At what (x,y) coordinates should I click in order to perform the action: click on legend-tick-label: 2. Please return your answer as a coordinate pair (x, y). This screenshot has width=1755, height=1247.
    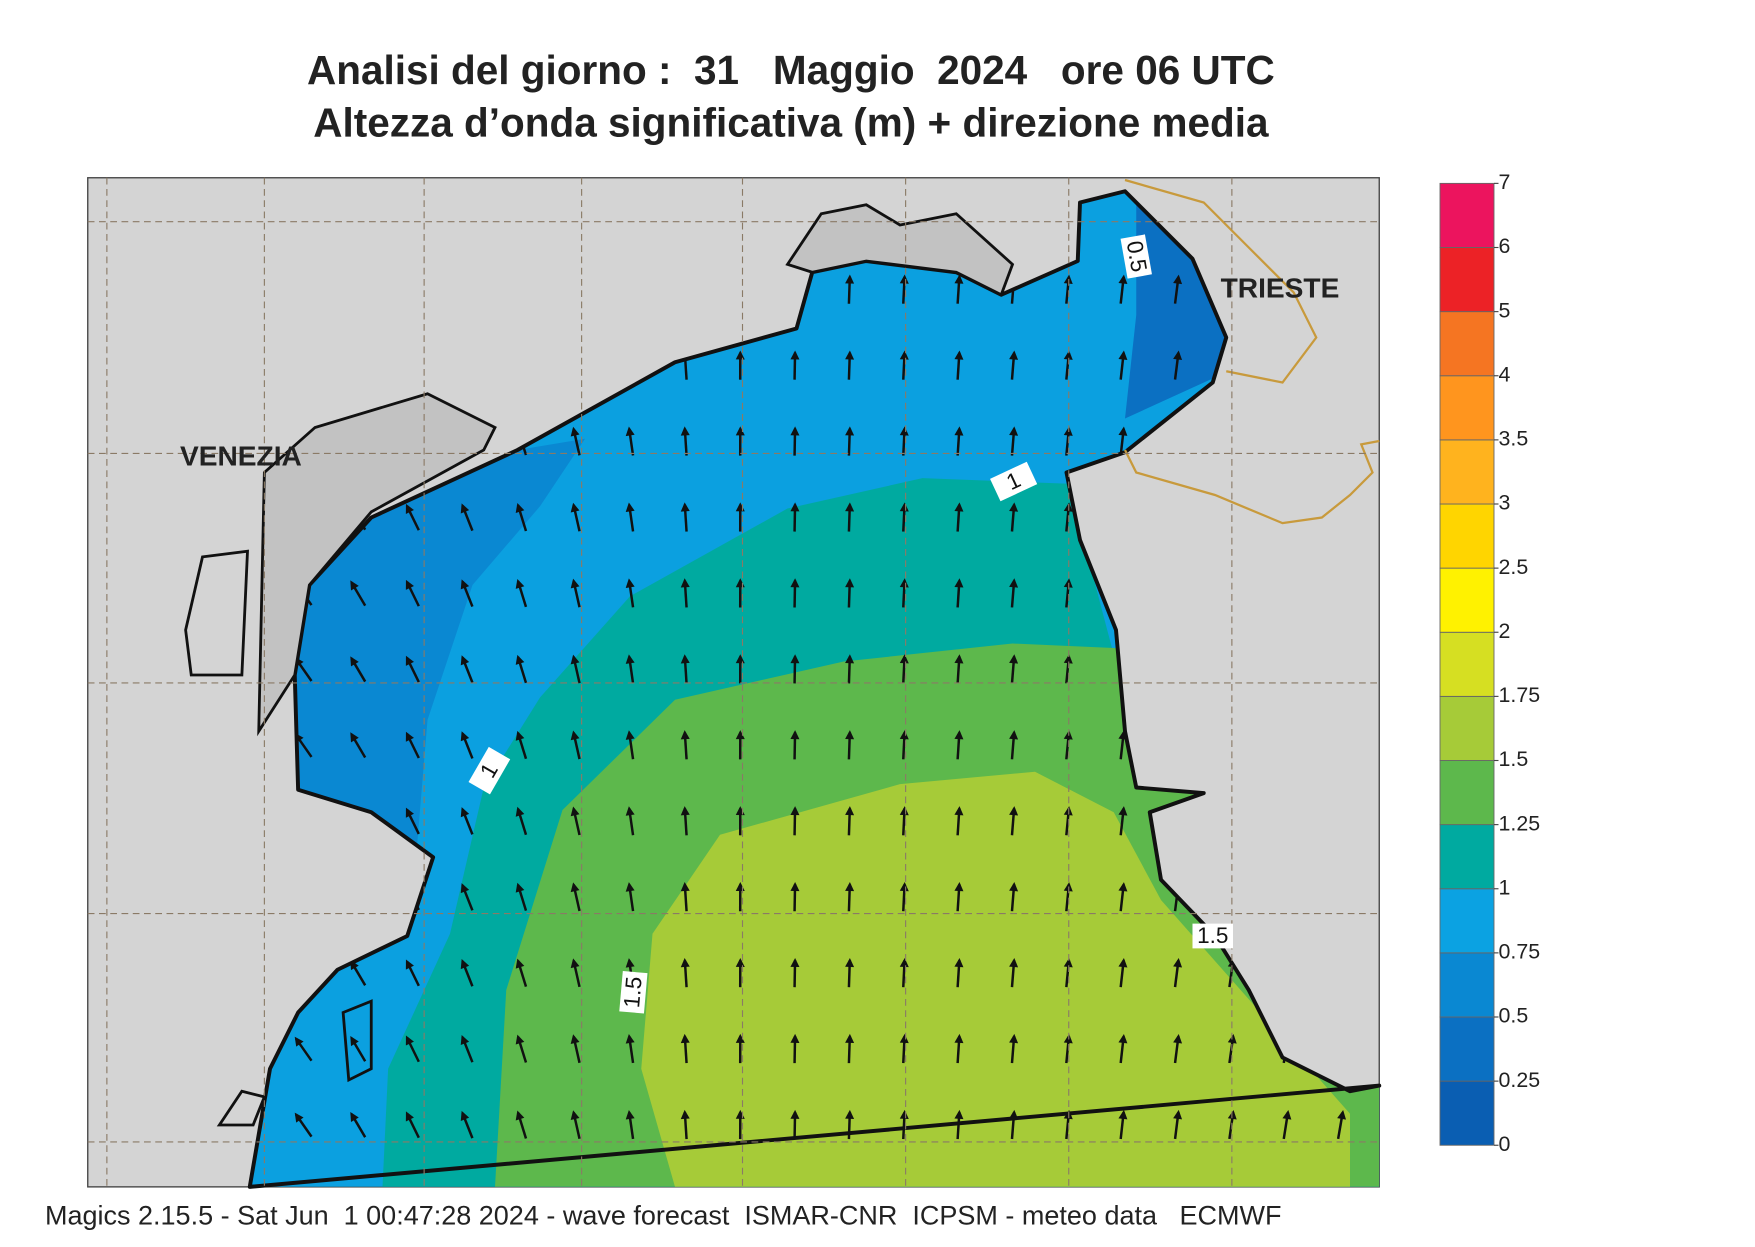
    Looking at the image, I should click on (1505, 631).